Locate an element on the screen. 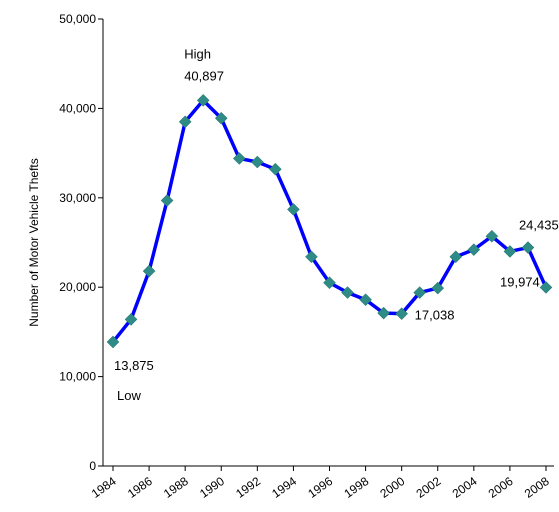  y-tick-label: 50,000 is located at coordinates (77, 19).